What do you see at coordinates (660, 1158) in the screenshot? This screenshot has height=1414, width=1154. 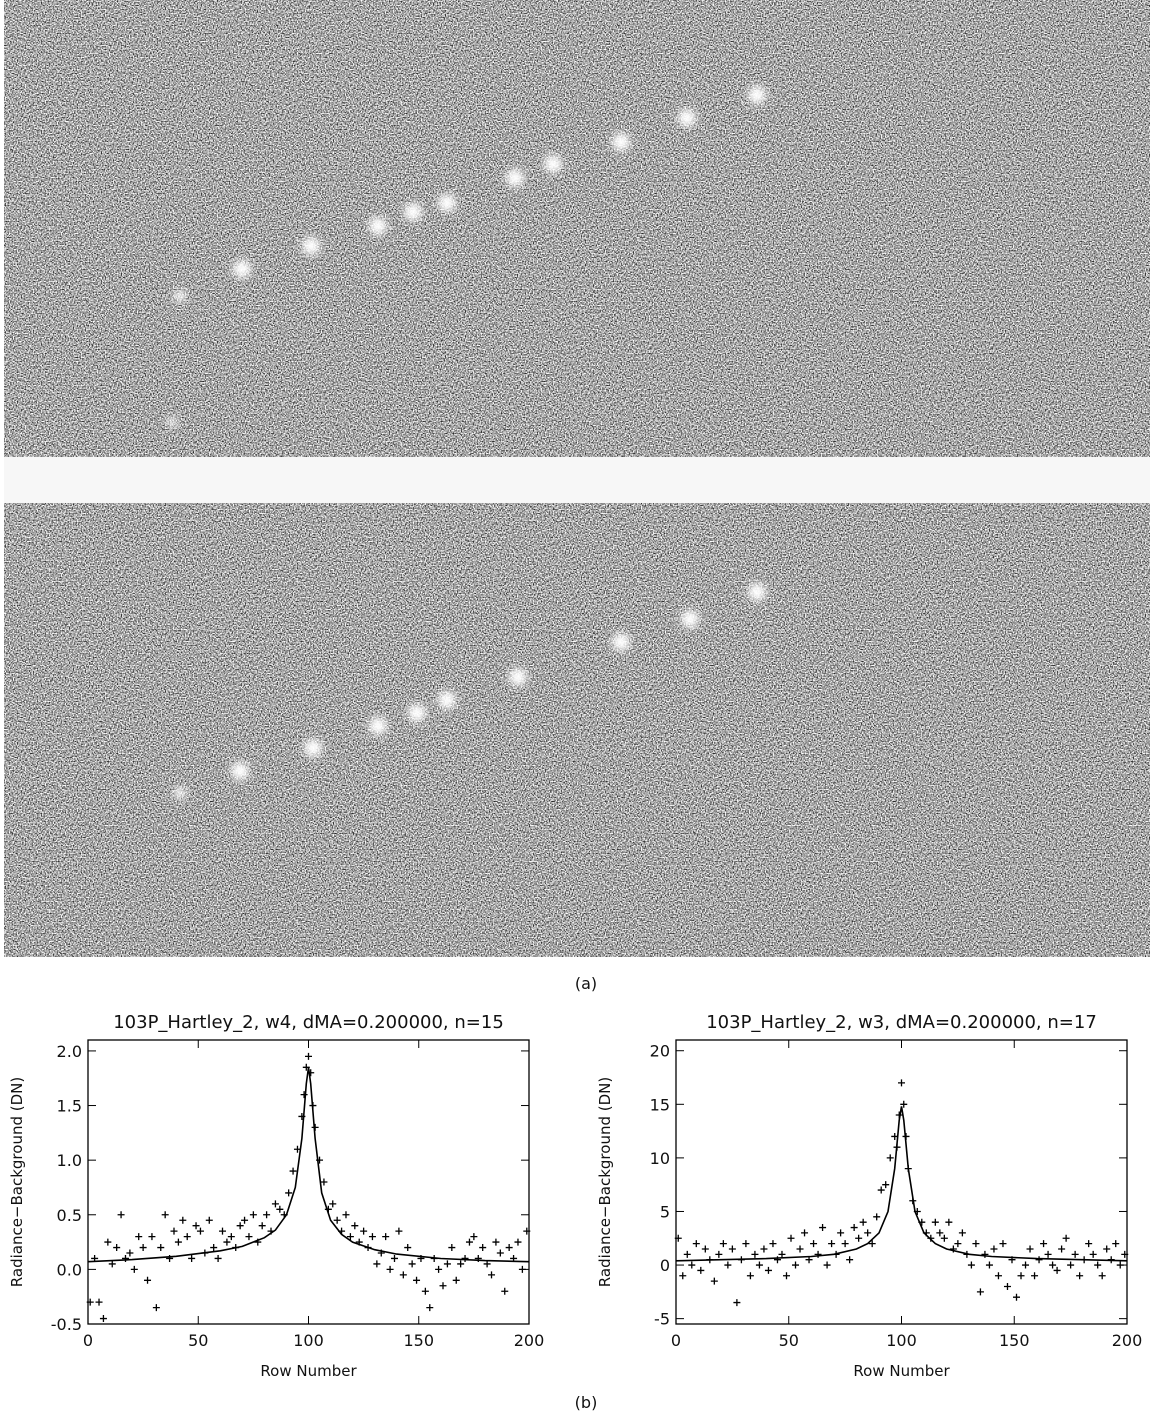 I see `y-tick-label: 10` at bounding box center [660, 1158].